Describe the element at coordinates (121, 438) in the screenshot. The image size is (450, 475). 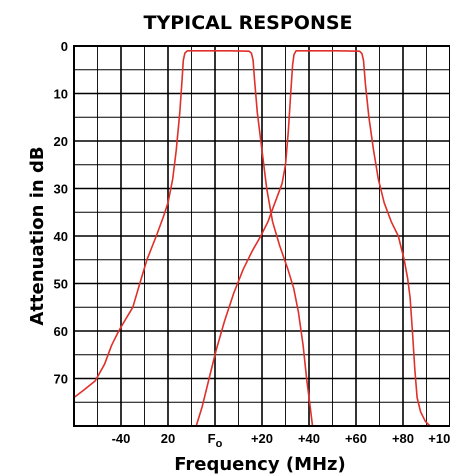
I see `x-tick-label: -40` at that location.